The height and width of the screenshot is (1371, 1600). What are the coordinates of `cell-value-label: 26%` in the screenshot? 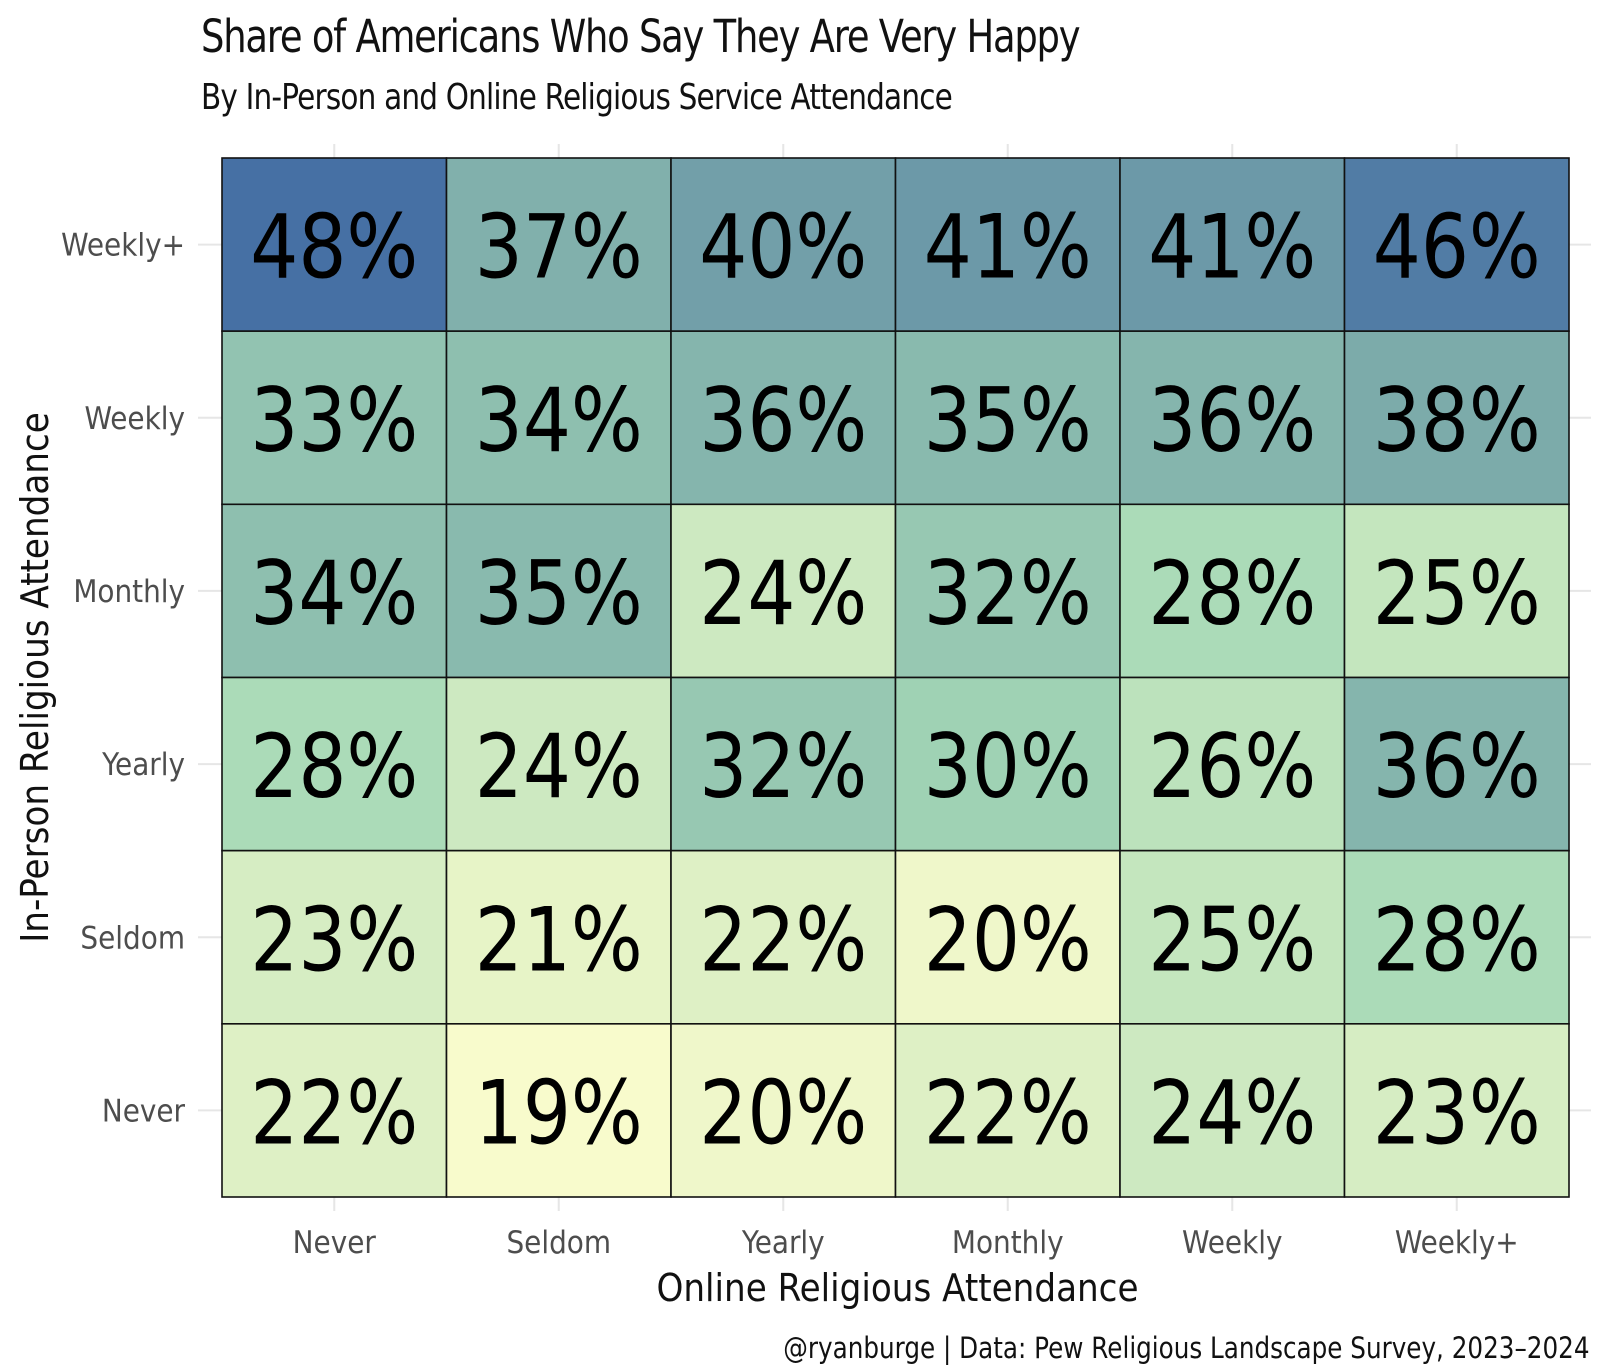 It's located at (1232, 766).